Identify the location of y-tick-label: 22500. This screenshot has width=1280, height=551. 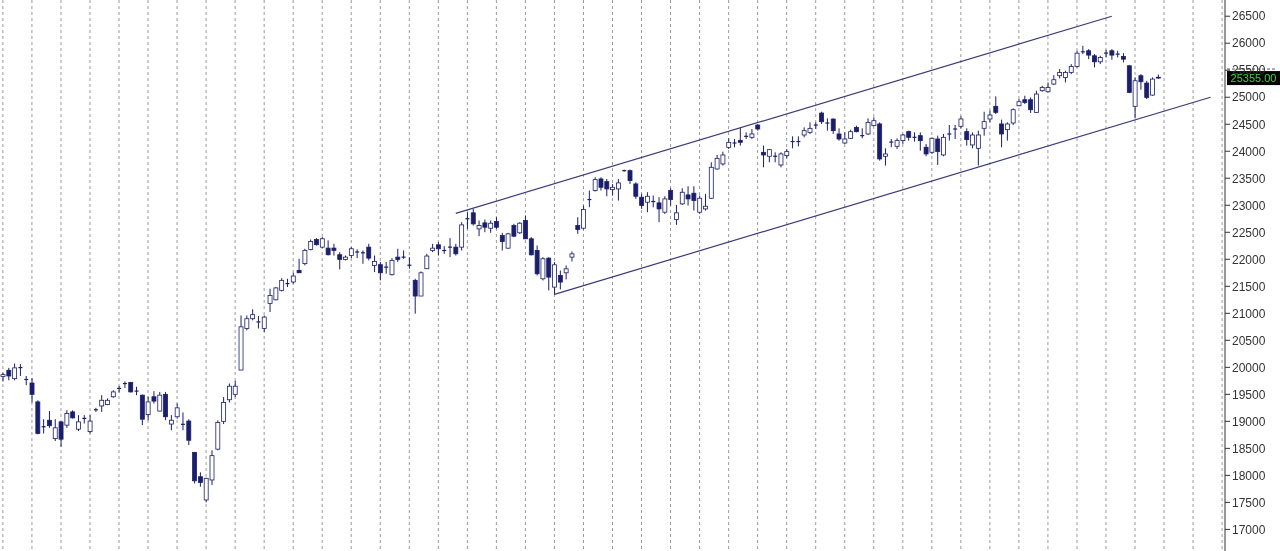
(1249, 232).